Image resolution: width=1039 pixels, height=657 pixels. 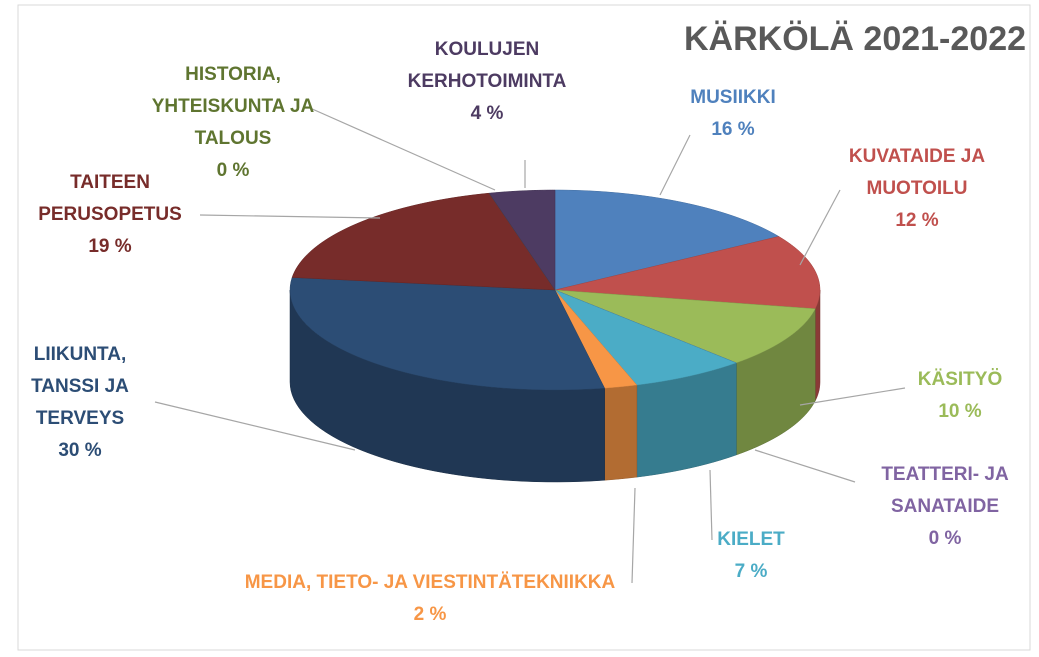 I want to click on category-label: TEATTERI- JA SANATAIDE, so click(x=945, y=490).